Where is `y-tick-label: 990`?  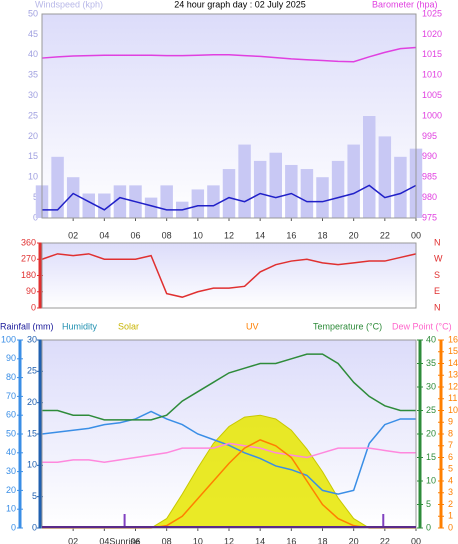
y-tick-label: 990 is located at coordinates (429, 156).